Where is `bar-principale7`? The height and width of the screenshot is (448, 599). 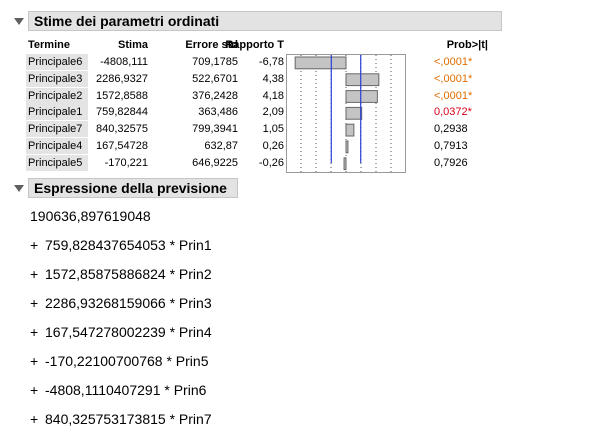 bar-principale7 is located at coordinates (350, 130).